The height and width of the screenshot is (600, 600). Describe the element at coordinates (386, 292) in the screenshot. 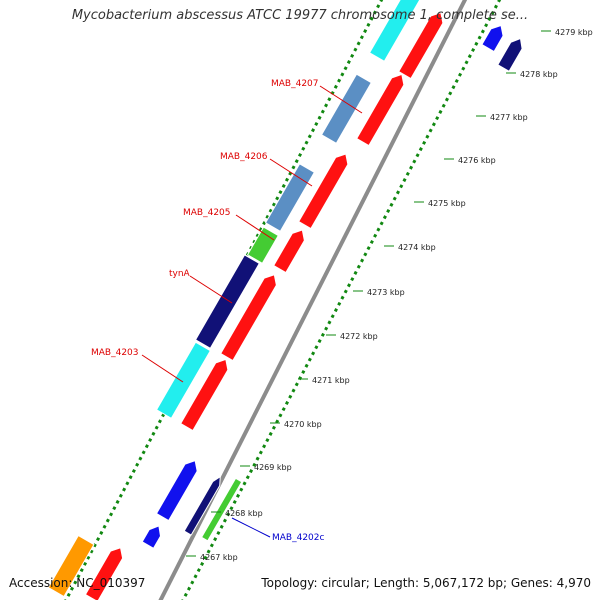

I see `tick-label: 4273 kbp` at that location.